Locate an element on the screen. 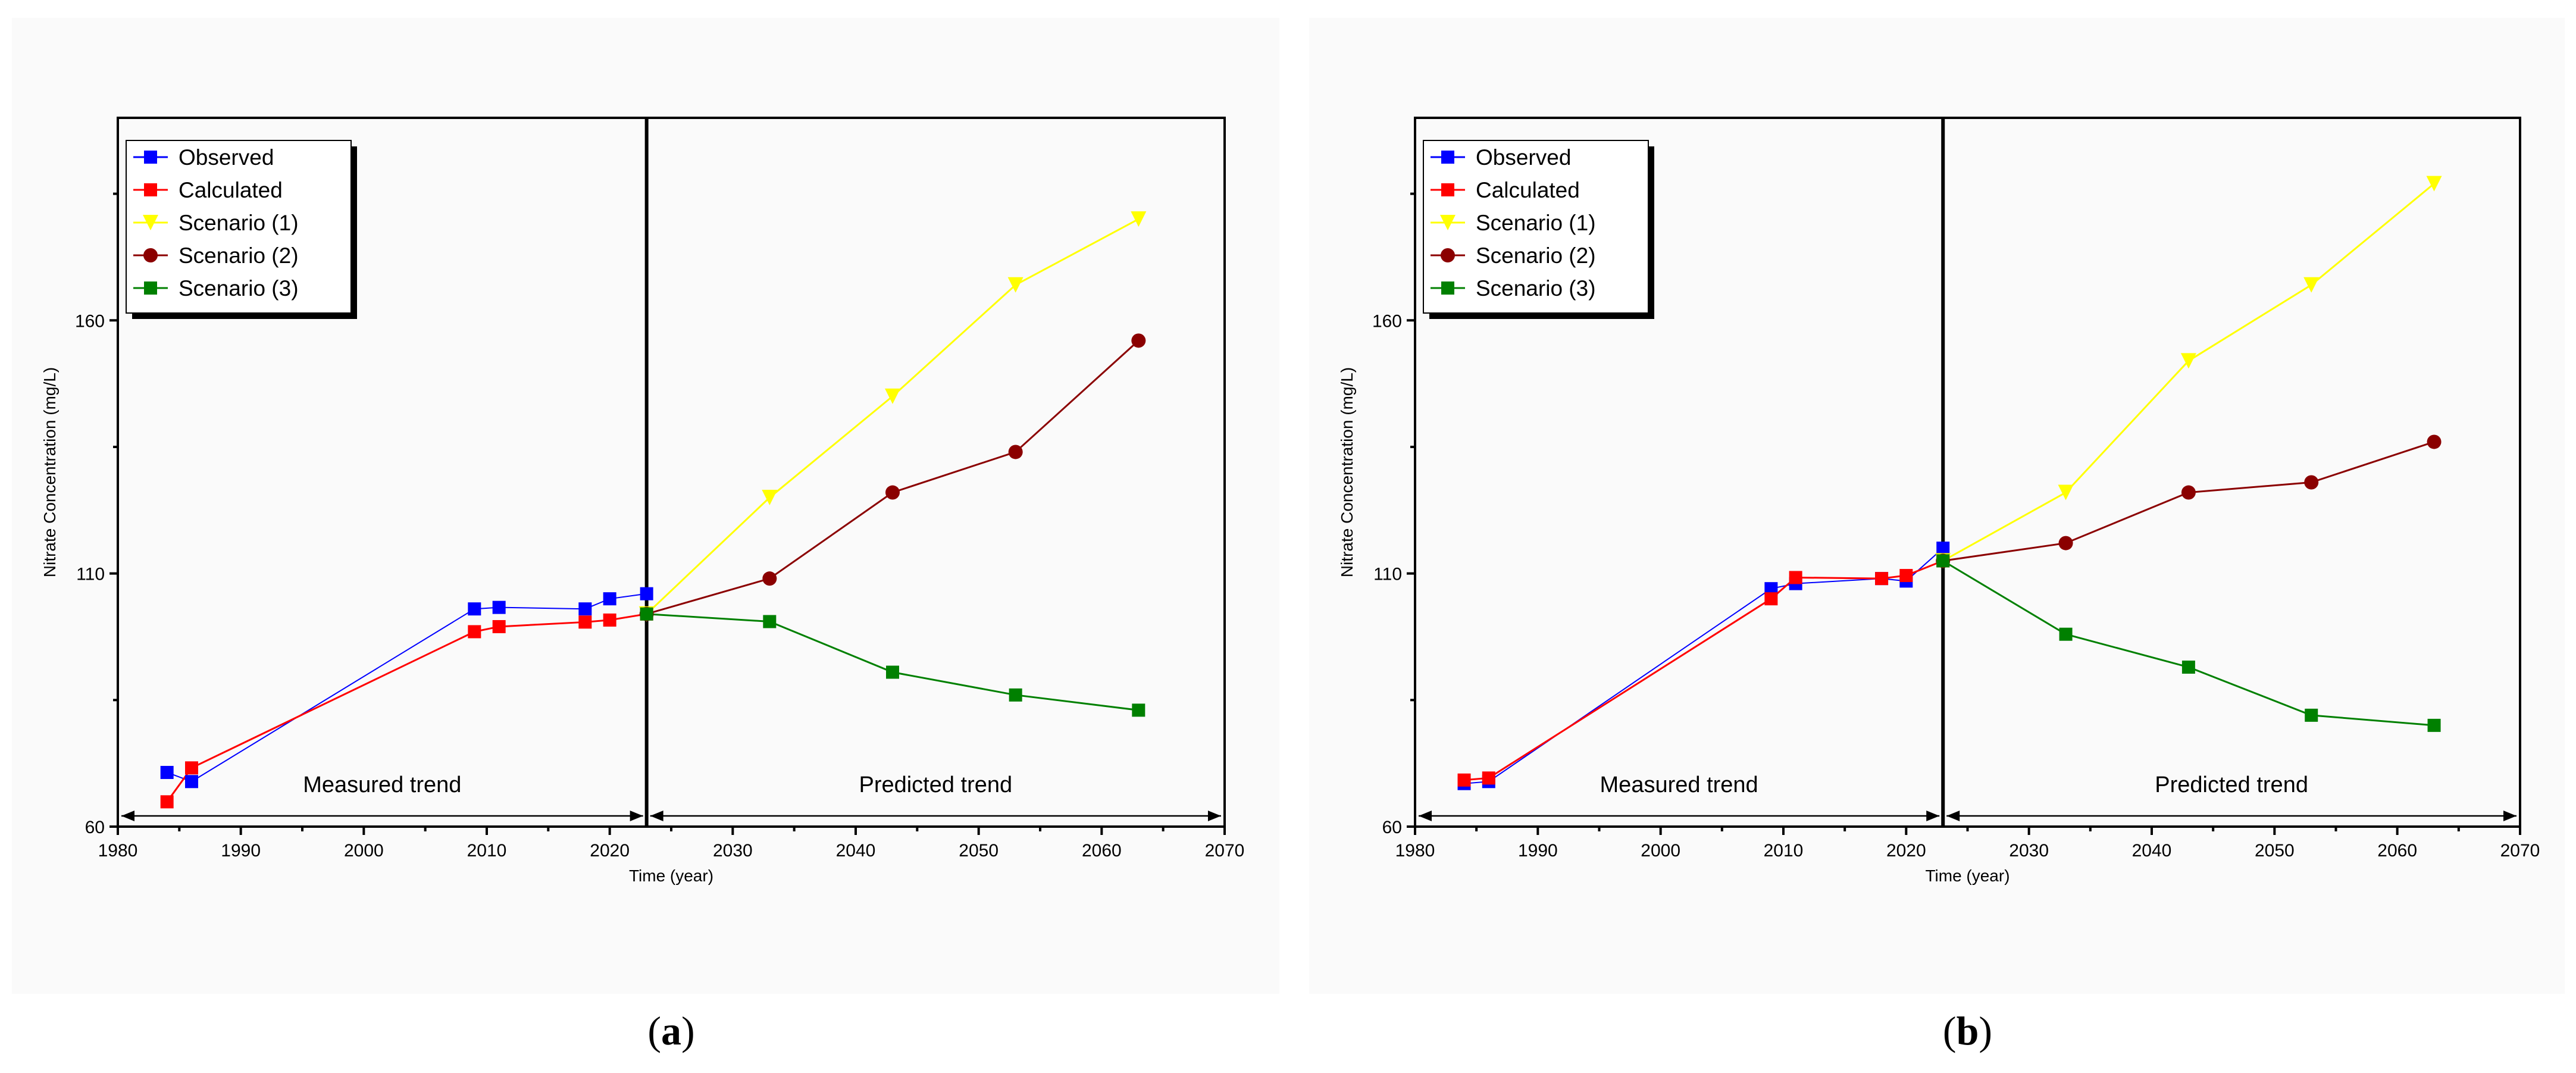  legend-label: Scenario (3) is located at coordinates (1536, 289).